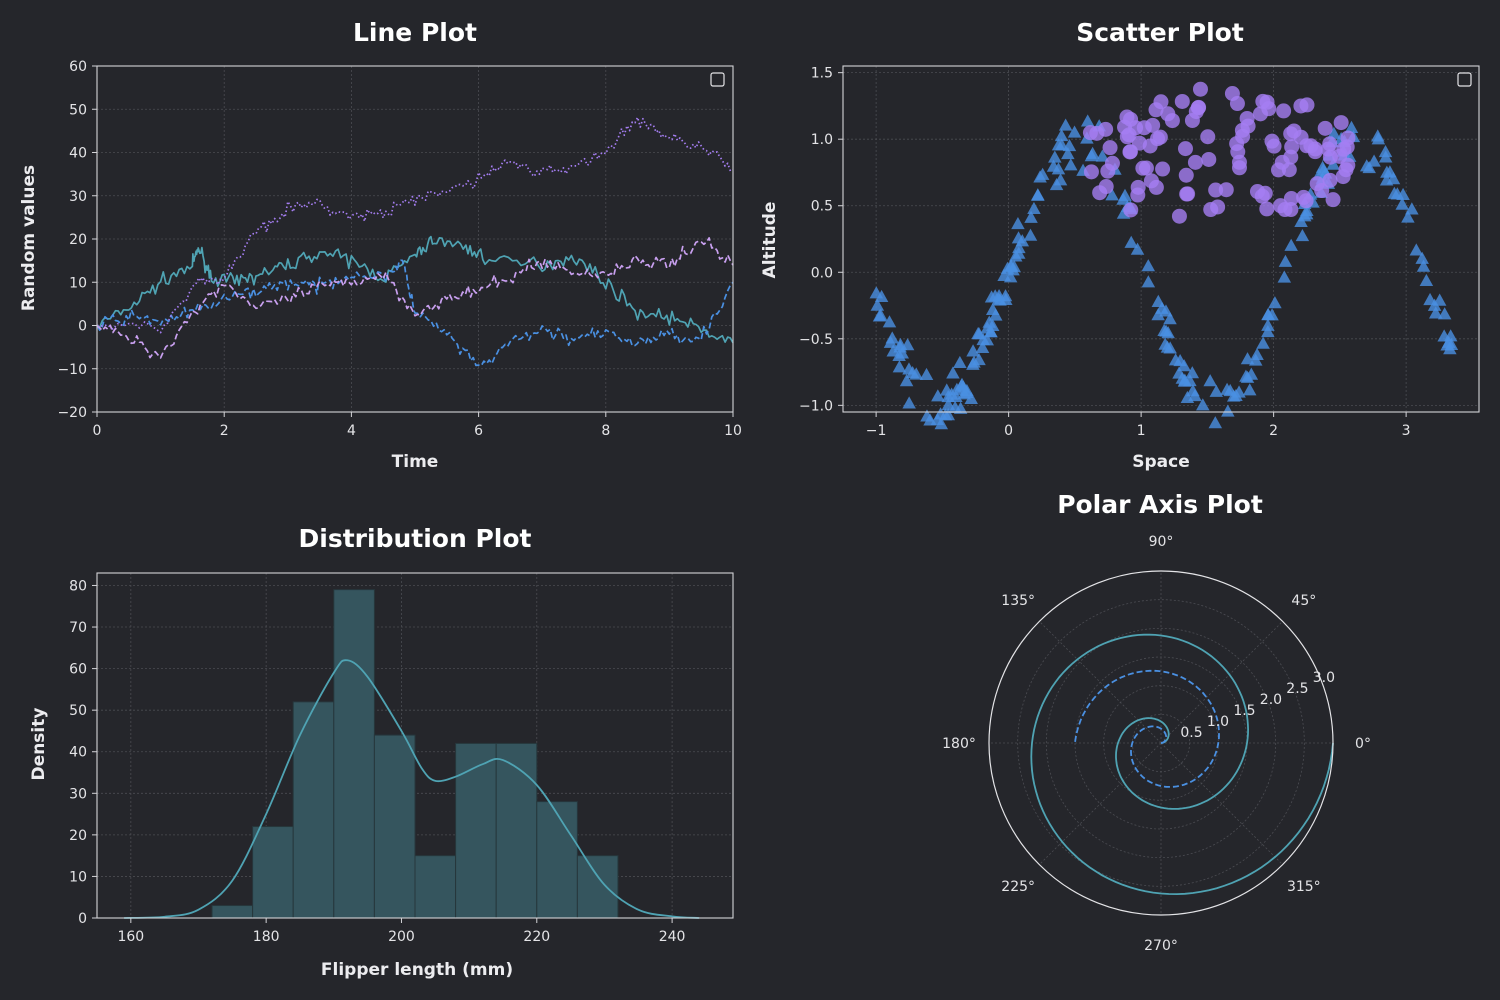 This screenshot has height=1000, width=1500. I want to click on line-plot-legend-box, so click(717, 79).